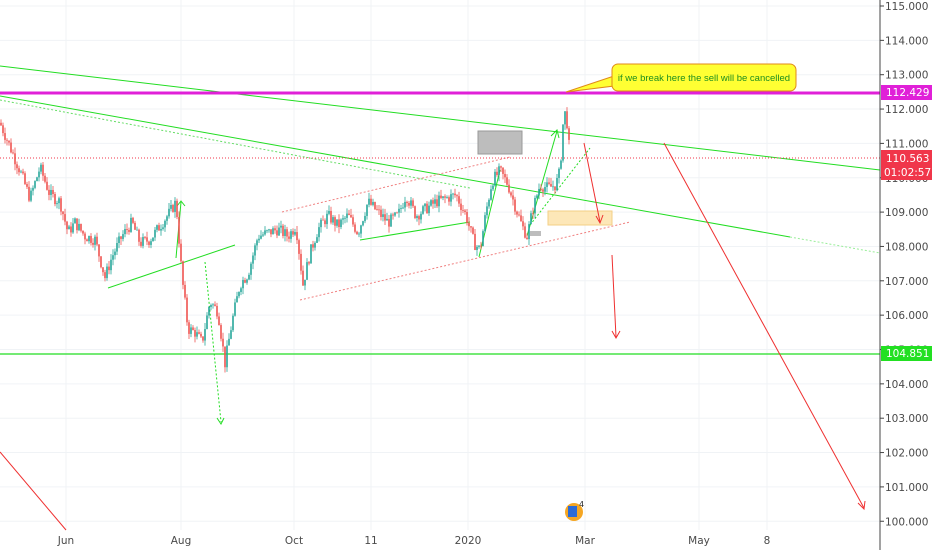  What do you see at coordinates (906, 522) in the screenshot?
I see `y-tick-label: 100.000` at bounding box center [906, 522].